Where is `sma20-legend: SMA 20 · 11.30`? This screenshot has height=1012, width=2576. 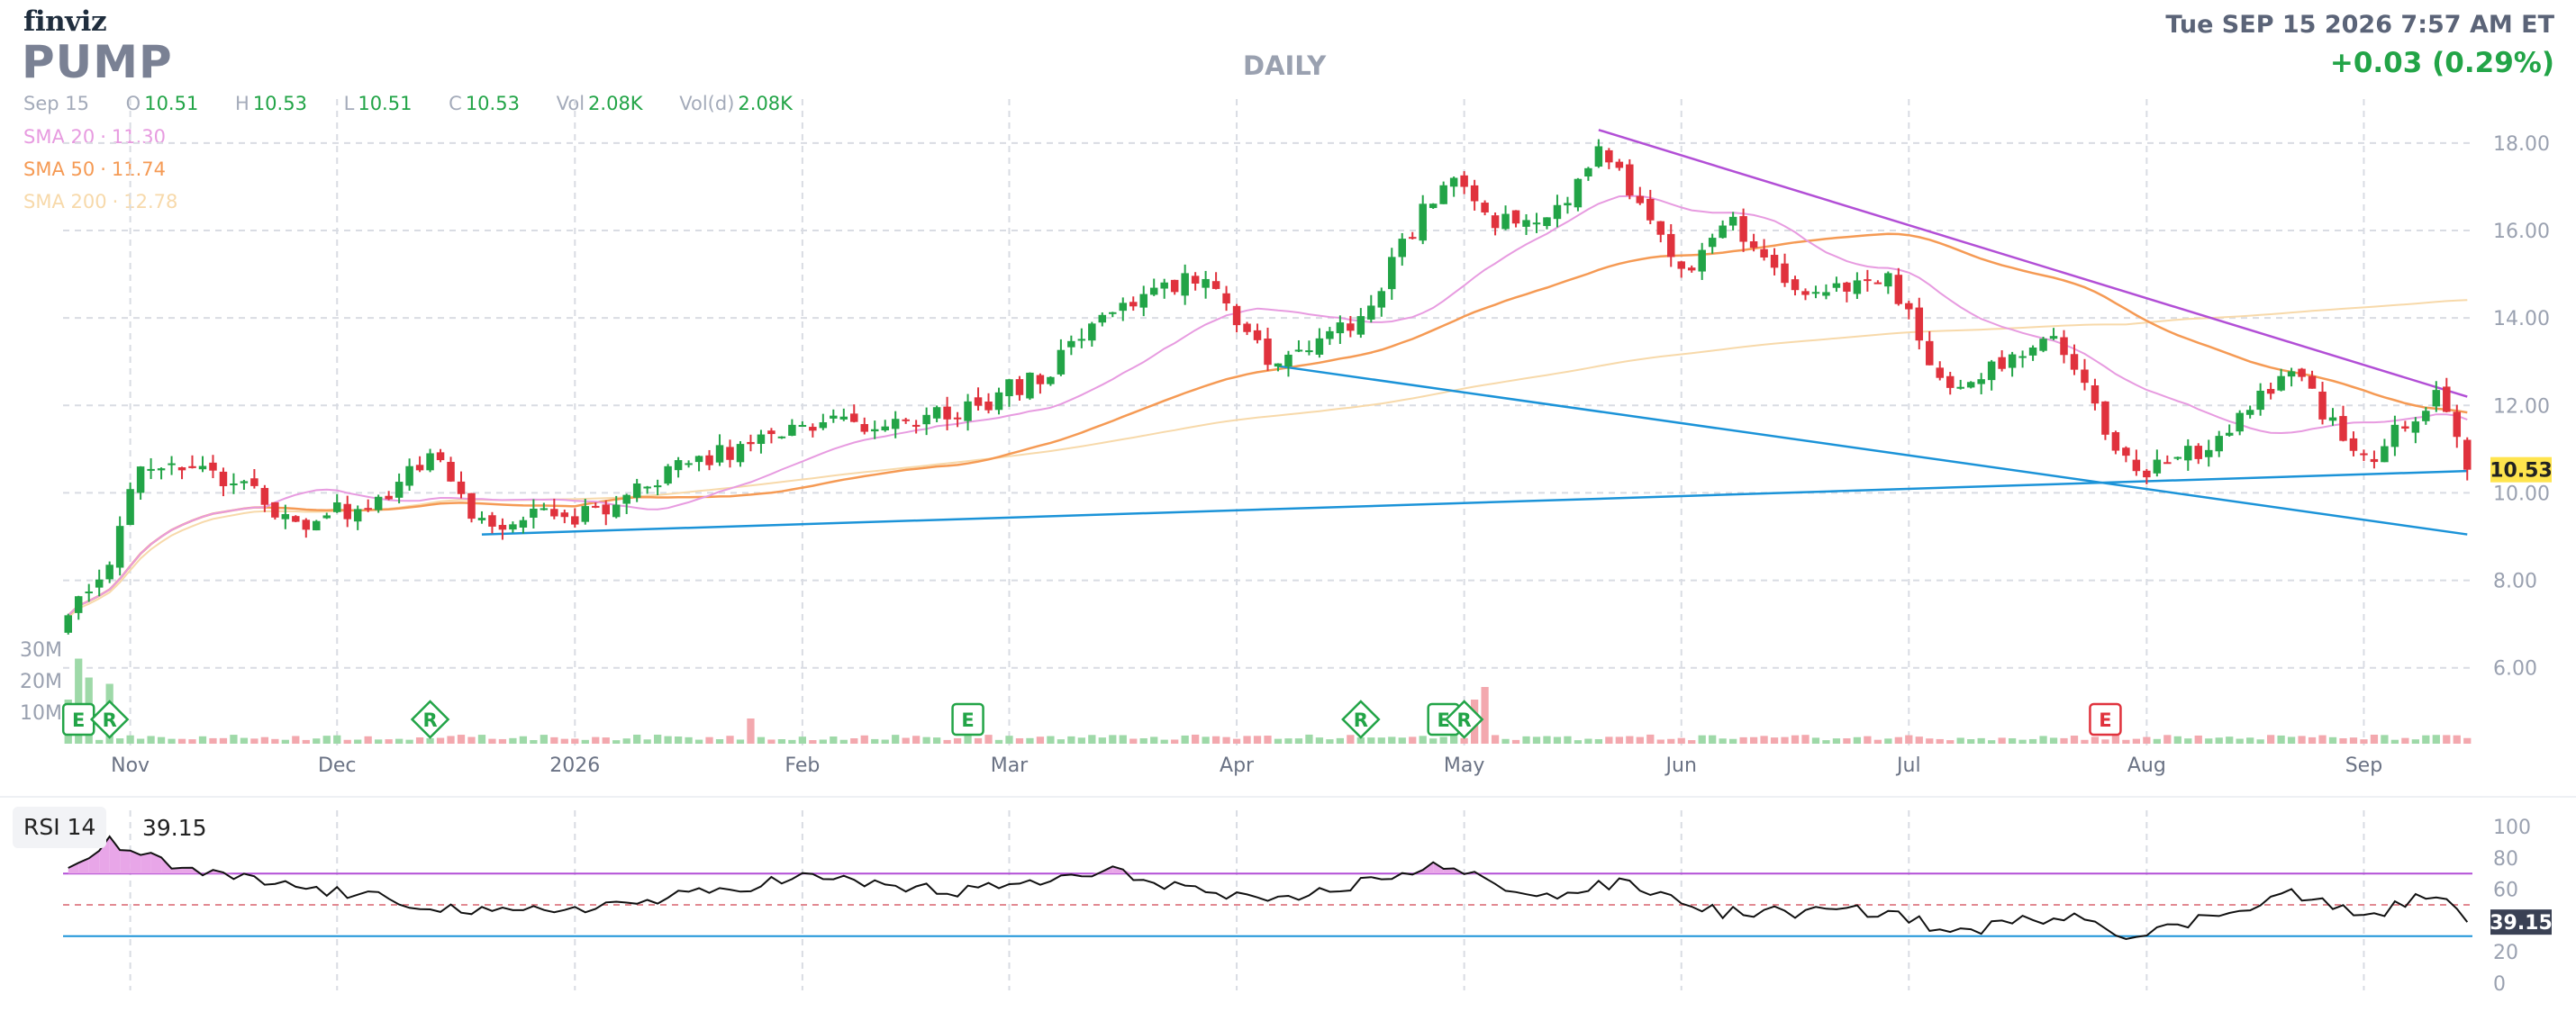 sma20-legend: SMA 20 · 11.30 is located at coordinates (95, 137).